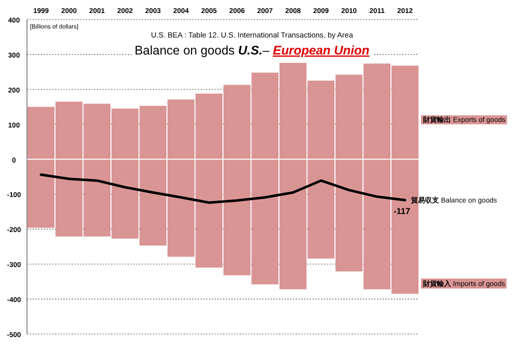 The height and width of the screenshot is (345, 523). What do you see at coordinates (223, 188) in the screenshot?
I see `line-series` at bounding box center [223, 188].